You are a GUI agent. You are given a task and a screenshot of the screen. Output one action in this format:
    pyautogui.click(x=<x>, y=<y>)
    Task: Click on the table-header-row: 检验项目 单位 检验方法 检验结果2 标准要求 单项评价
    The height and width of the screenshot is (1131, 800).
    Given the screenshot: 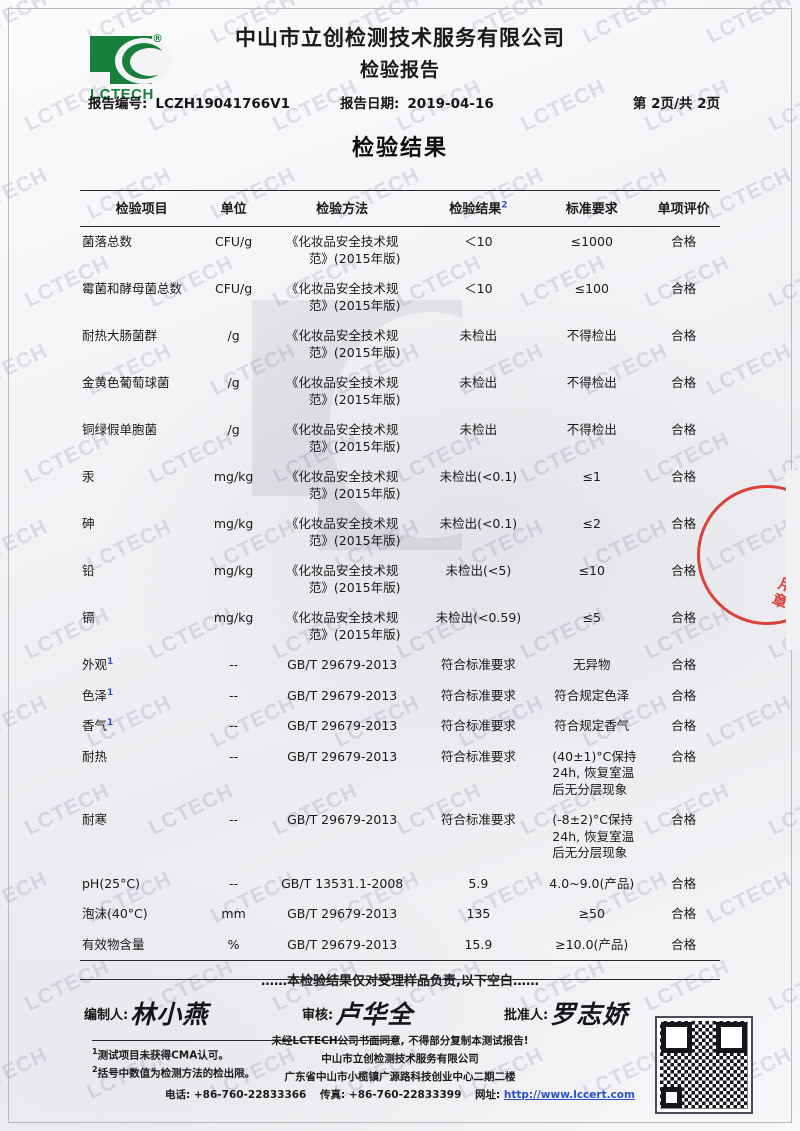 What is the action you would take?
    pyautogui.click(x=400, y=208)
    